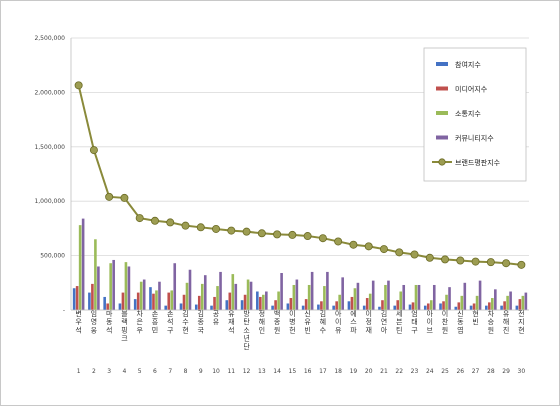 The height and width of the screenshot is (409, 560). What do you see at coordinates (79, 371) in the screenshot?
I see `x-rank-label: 1` at bounding box center [79, 371].